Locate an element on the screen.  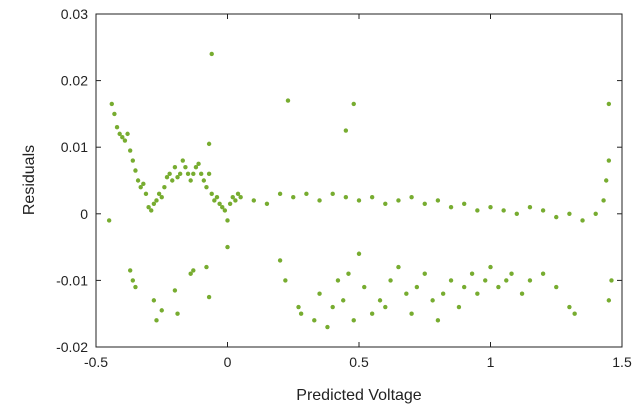
x-tick-label: 1 is located at coordinates (491, 362).